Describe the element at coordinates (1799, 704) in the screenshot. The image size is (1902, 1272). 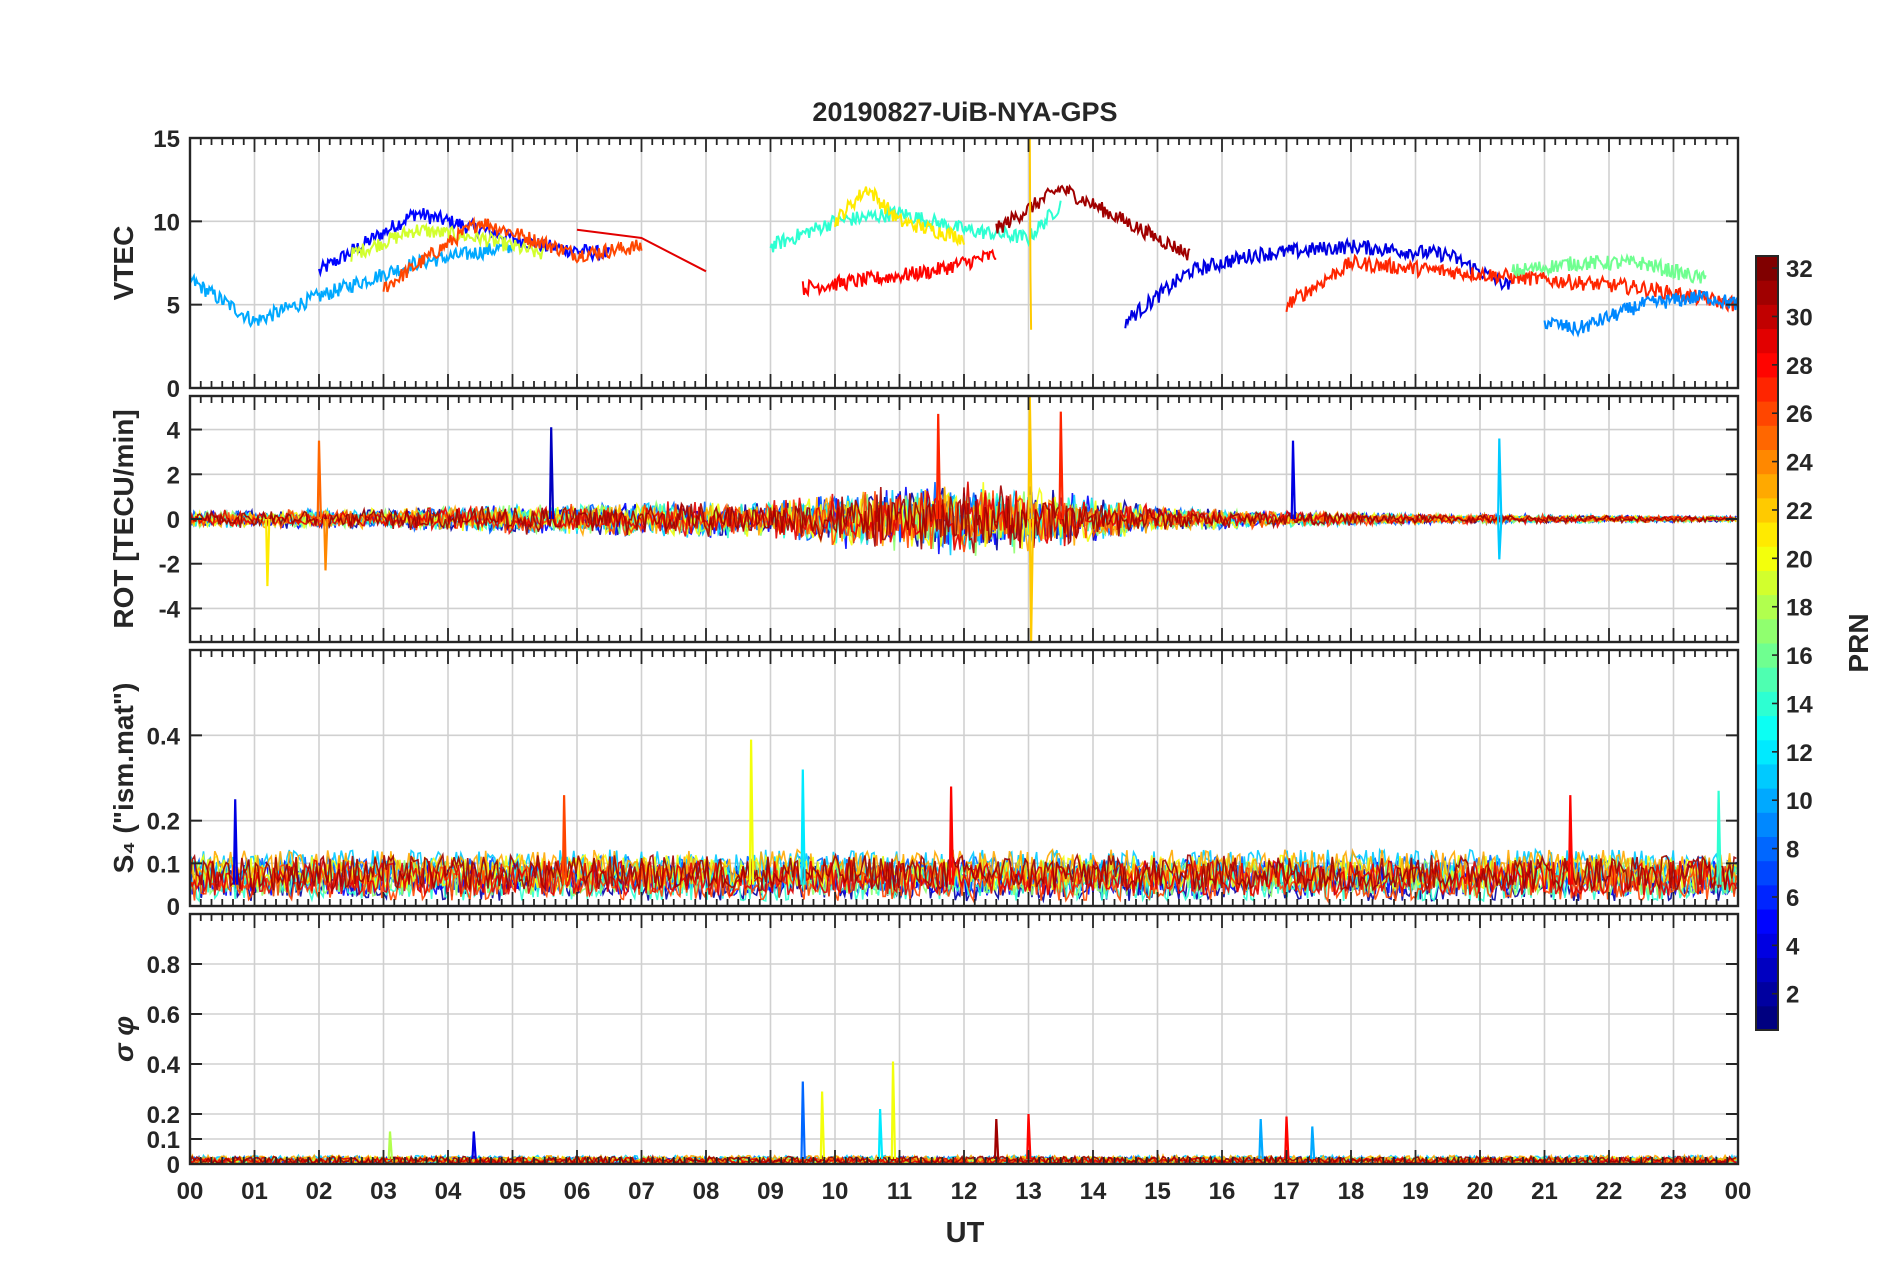
I see `colorbar-tick-label: 14` at that location.